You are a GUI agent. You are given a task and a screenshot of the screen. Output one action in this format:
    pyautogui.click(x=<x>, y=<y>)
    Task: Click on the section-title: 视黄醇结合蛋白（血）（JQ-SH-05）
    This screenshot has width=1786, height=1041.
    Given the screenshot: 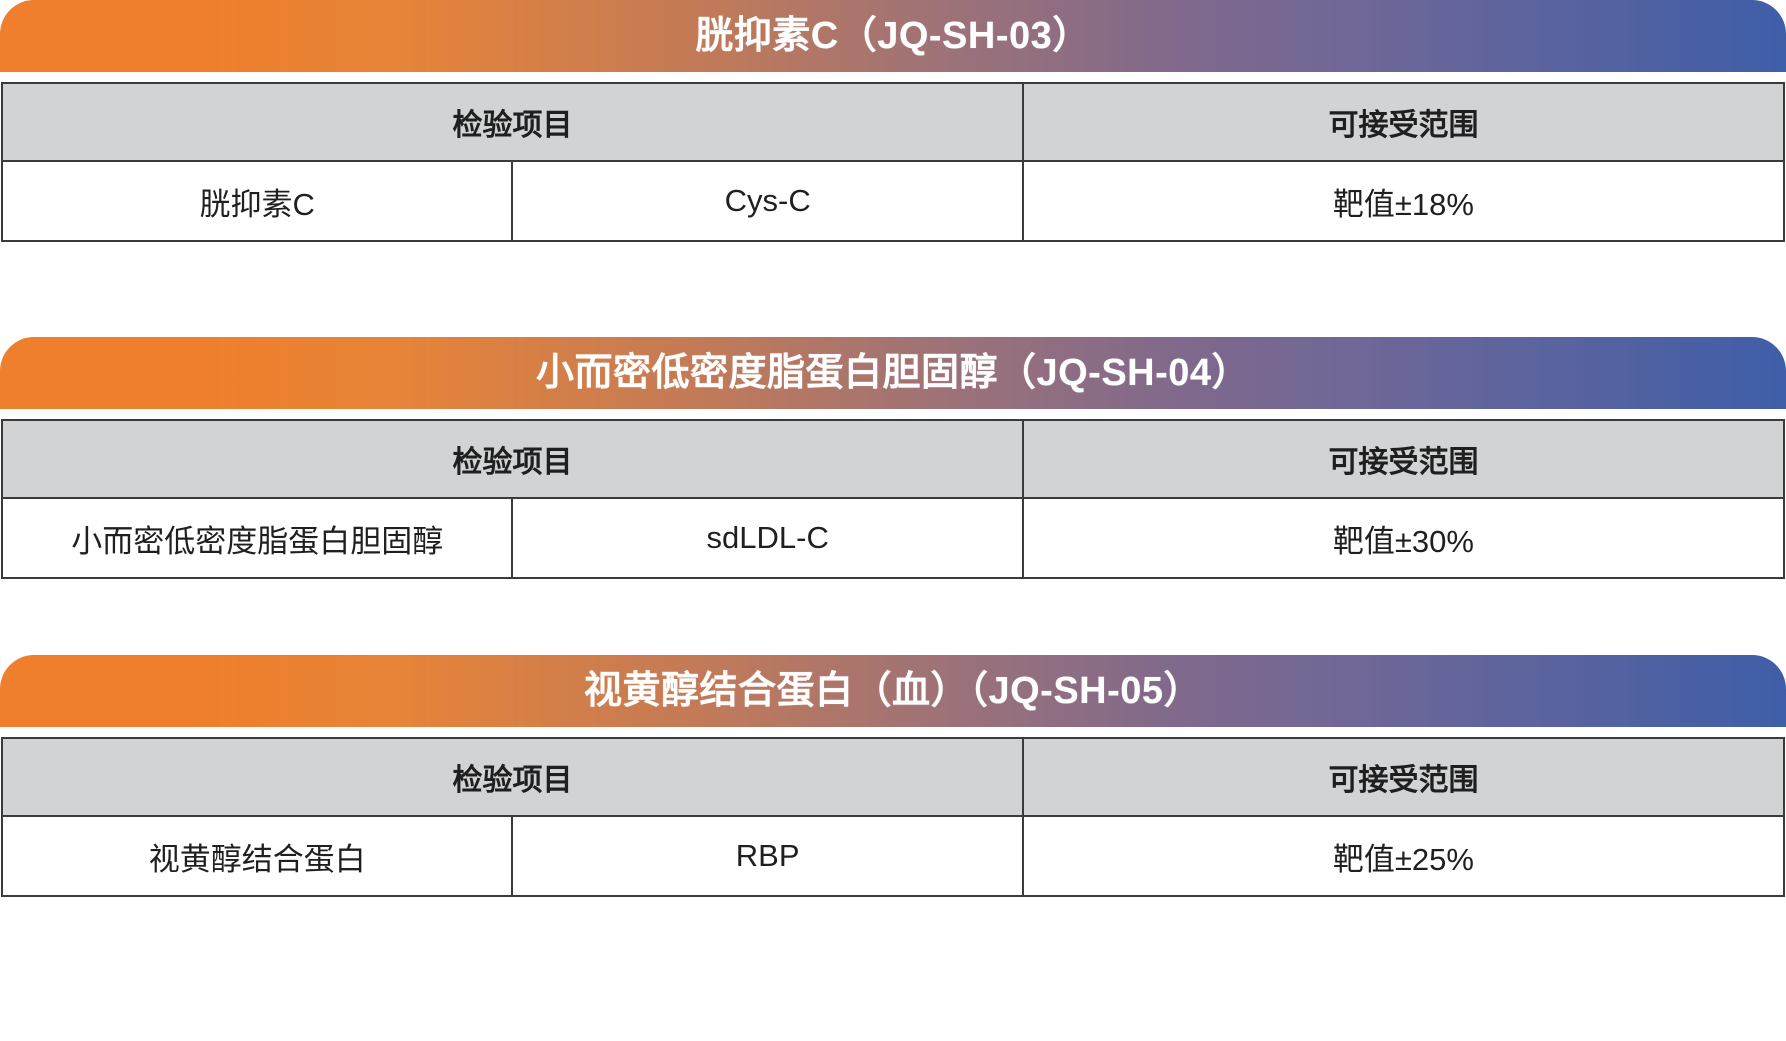 What is the action you would take?
    pyautogui.click(x=893, y=691)
    